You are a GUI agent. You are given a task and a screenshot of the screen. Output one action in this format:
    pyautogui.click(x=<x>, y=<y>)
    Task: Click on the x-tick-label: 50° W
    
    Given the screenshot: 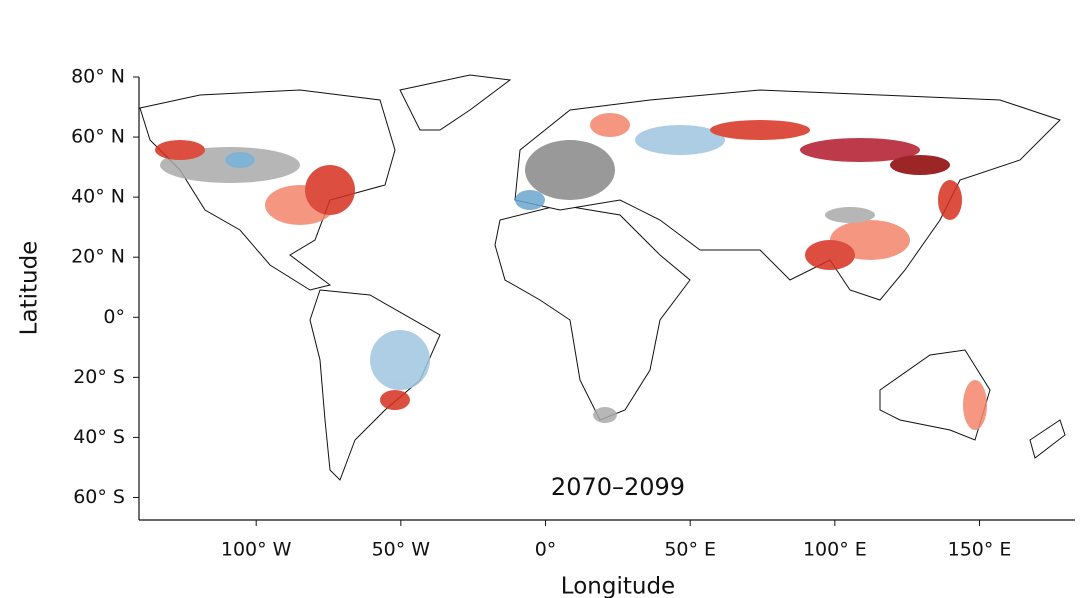 What is the action you would take?
    pyautogui.click(x=401, y=550)
    